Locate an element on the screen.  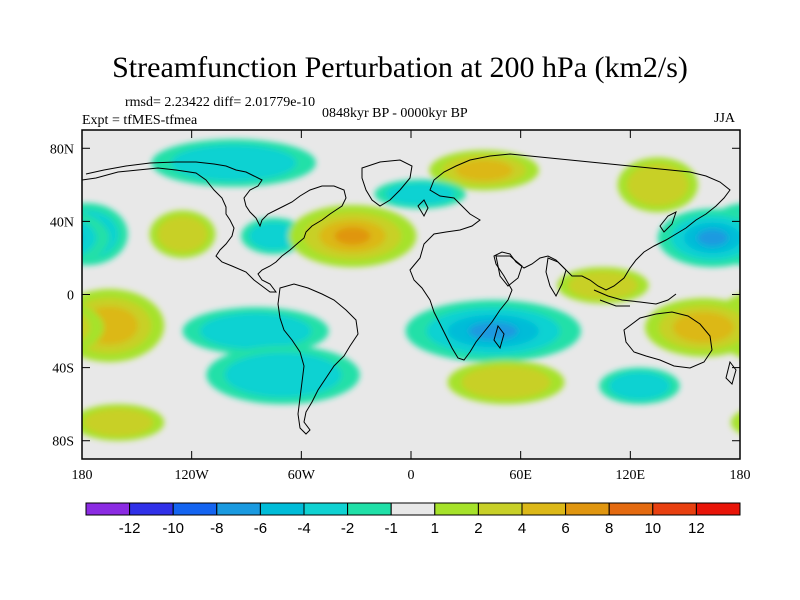
x-tick-label: 60E is located at coordinates (520, 475).